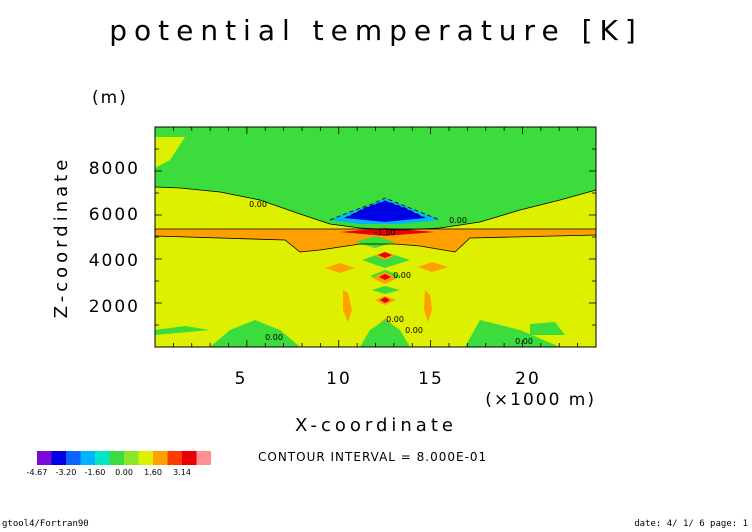  I want to click on colorbar-label: -4.67, so click(37, 472).